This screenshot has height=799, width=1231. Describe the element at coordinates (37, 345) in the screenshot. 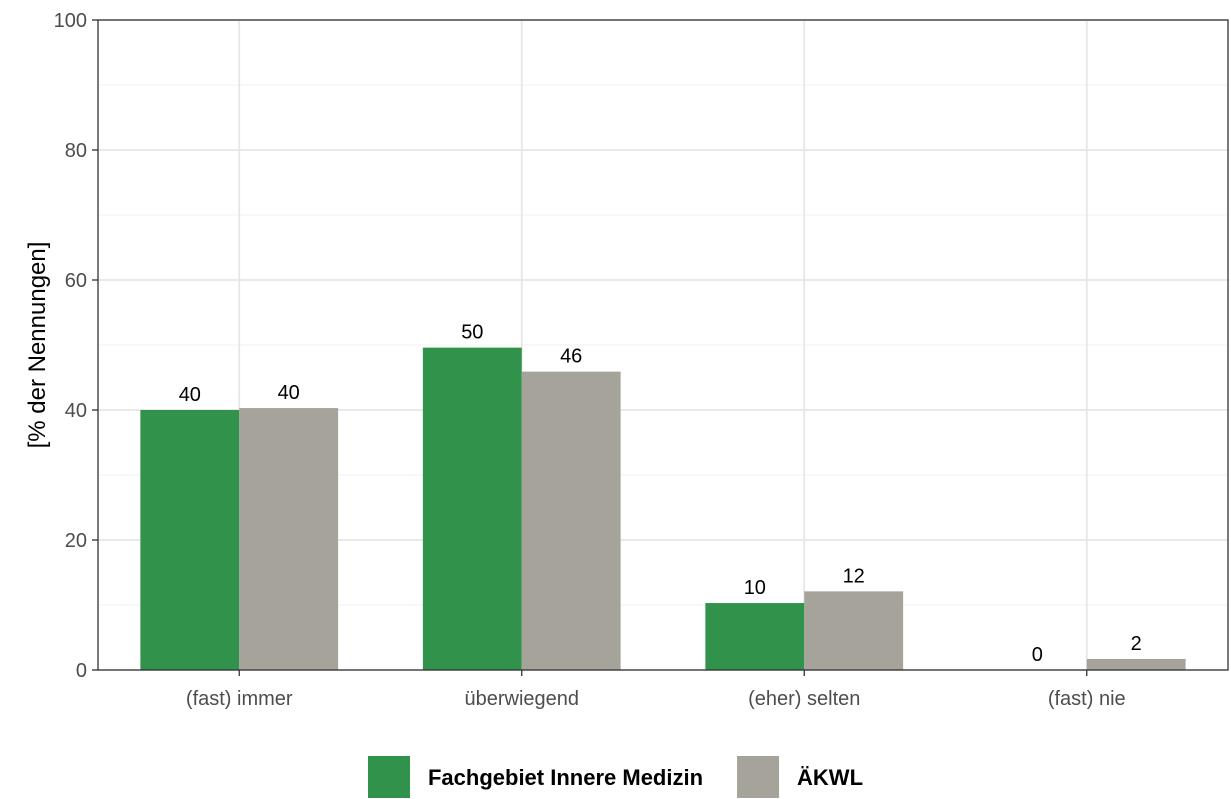

I see `y-axis-title: [% der Nennungen]` at that location.